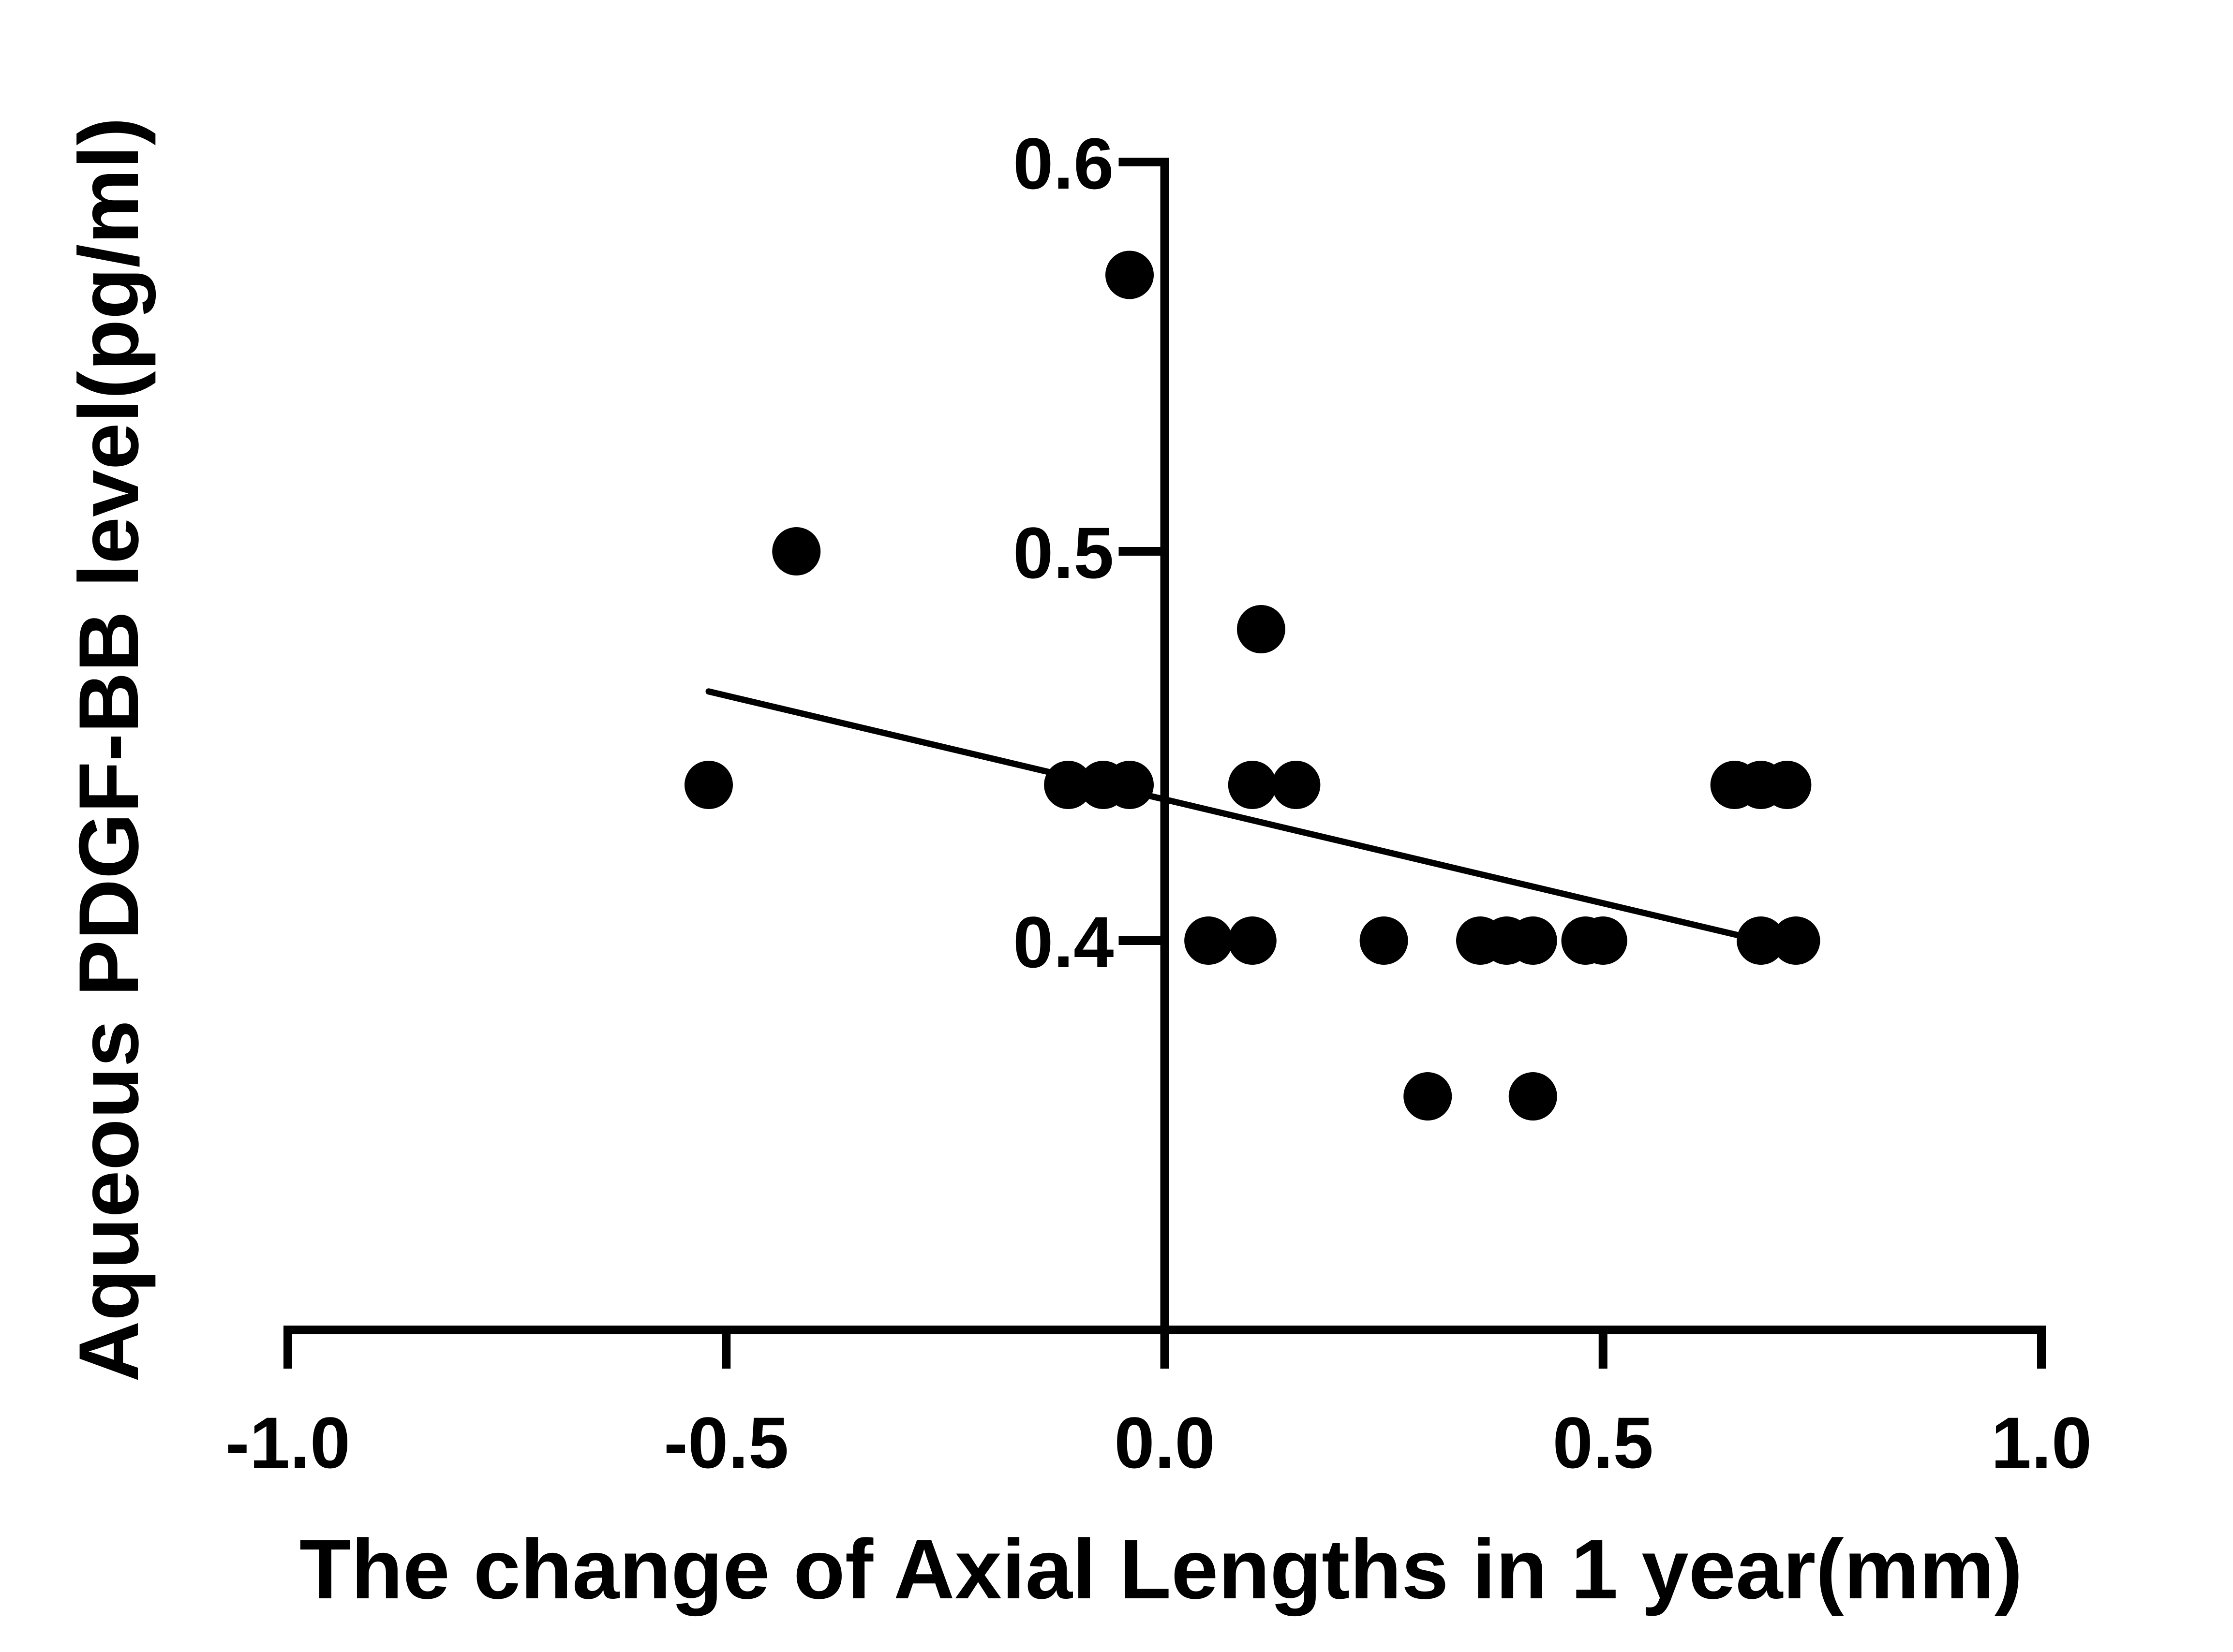 The width and height of the screenshot is (2233, 1652). I want to click on y-tick-label: 0.6, so click(1063, 163).